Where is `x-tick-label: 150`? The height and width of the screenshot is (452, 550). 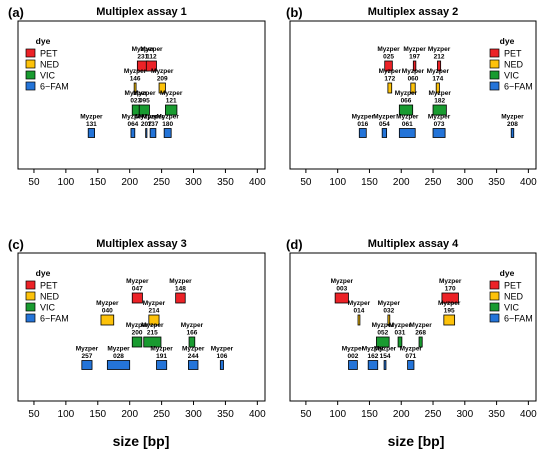 x-tick-label: 150 is located at coordinates (97, 182).